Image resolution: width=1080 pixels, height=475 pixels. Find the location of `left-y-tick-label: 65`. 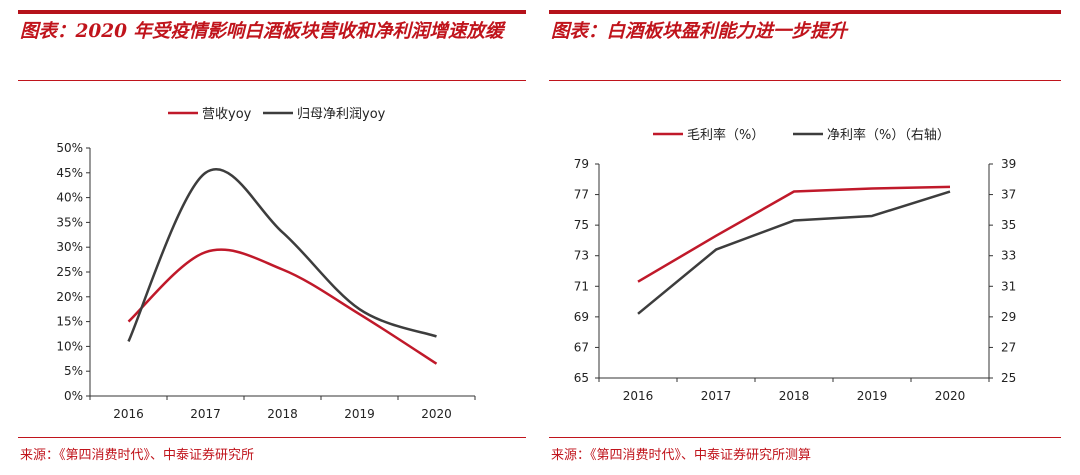

left-y-tick-label: 65 is located at coordinates (581, 378).